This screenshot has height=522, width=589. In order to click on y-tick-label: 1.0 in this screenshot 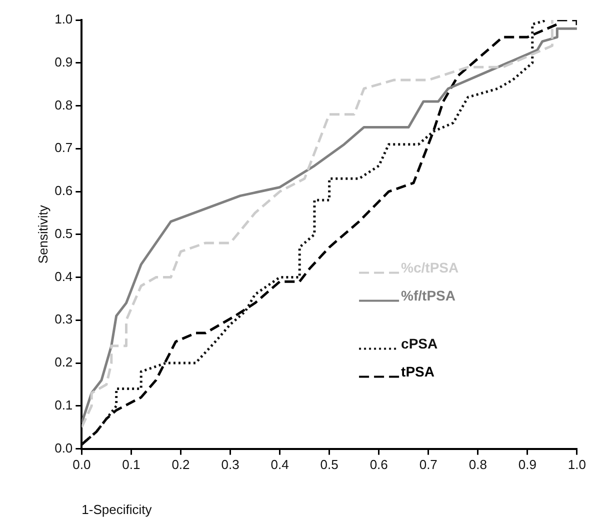, I will do `click(63, 19)`.